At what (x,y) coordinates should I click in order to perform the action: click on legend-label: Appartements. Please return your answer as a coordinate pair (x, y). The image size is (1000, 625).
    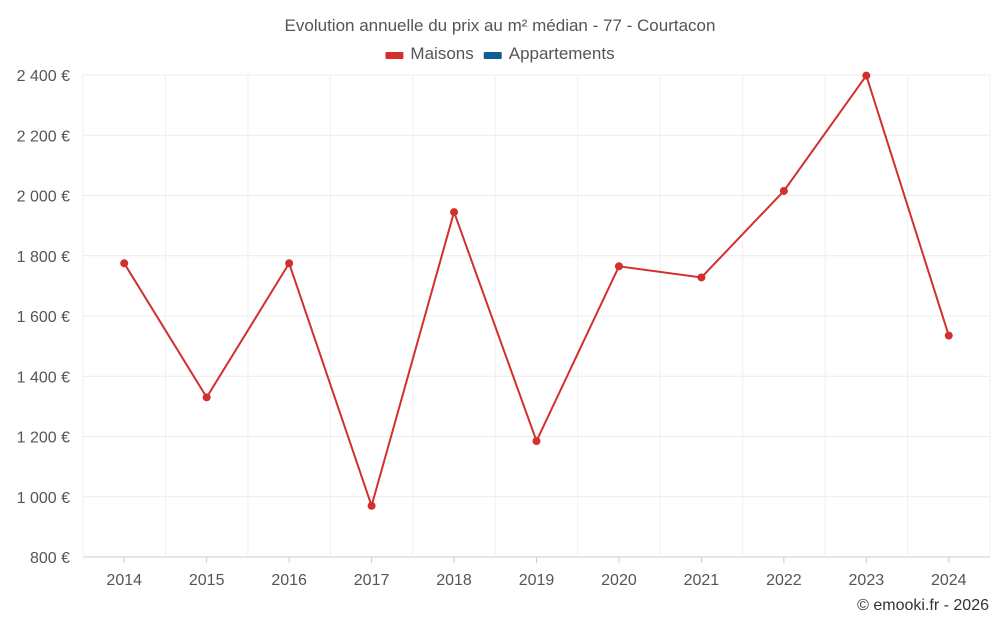
    Looking at the image, I should click on (562, 53).